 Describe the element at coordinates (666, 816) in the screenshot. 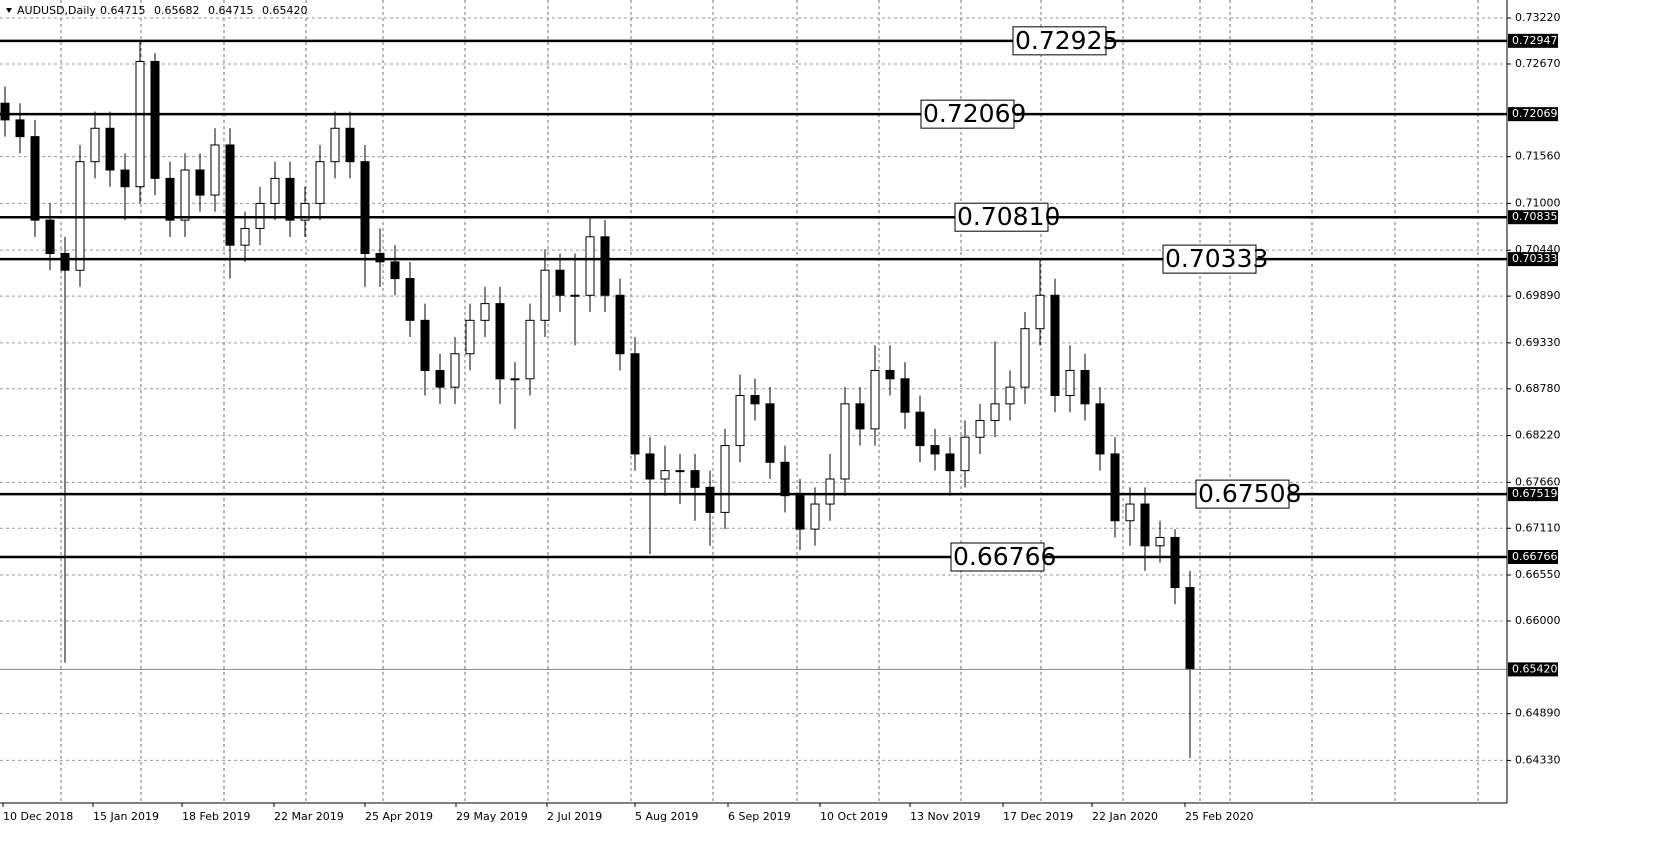

I see `x-tick-label: 5 Aug 2019` at that location.